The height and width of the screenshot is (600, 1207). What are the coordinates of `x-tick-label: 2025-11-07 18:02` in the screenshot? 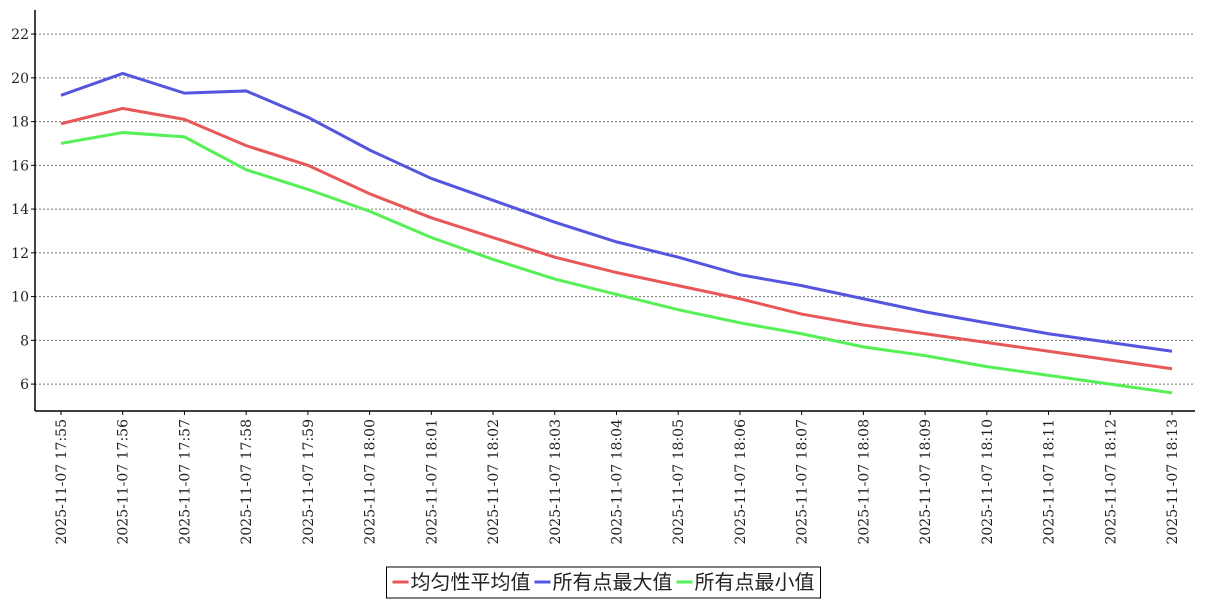 It's located at (494, 482).